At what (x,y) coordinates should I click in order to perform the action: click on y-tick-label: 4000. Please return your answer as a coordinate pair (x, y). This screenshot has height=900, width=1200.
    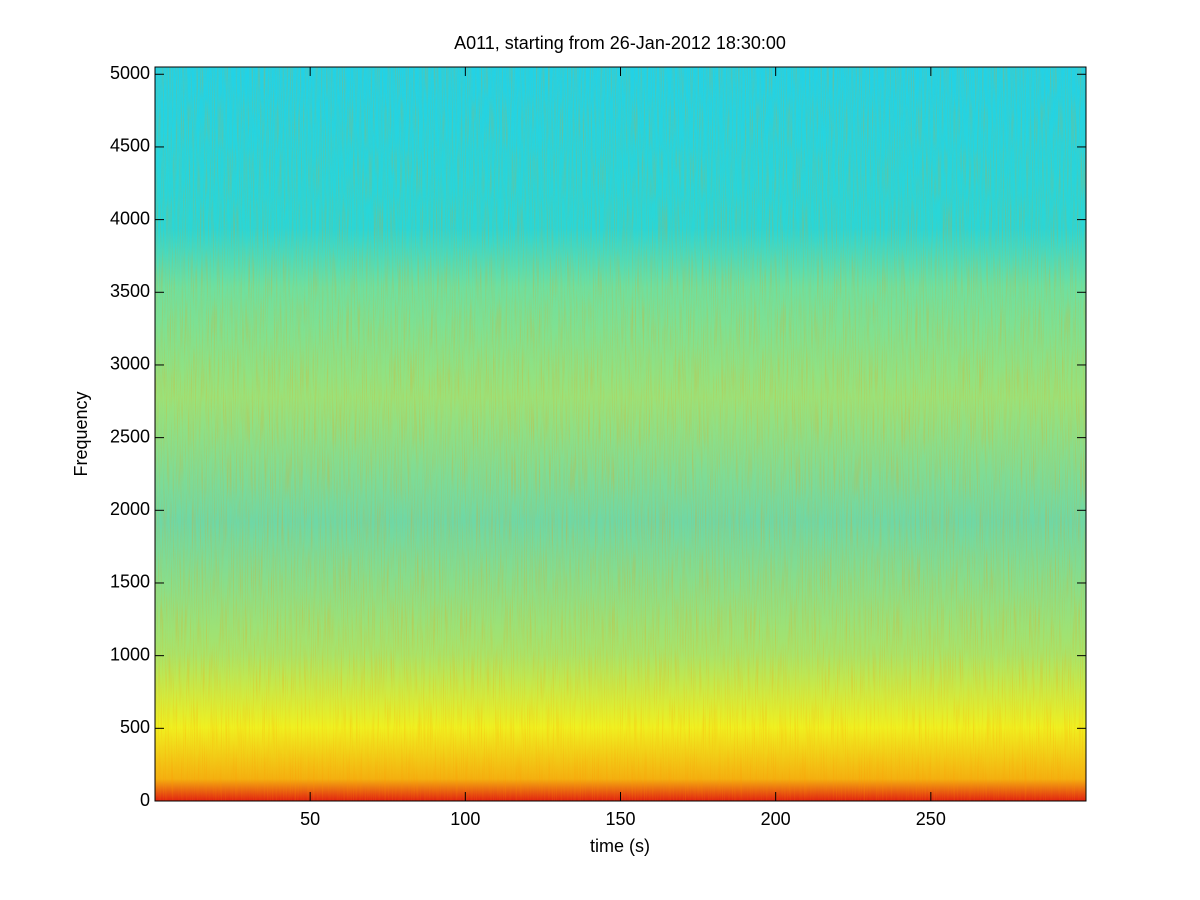
    Looking at the image, I should click on (130, 218).